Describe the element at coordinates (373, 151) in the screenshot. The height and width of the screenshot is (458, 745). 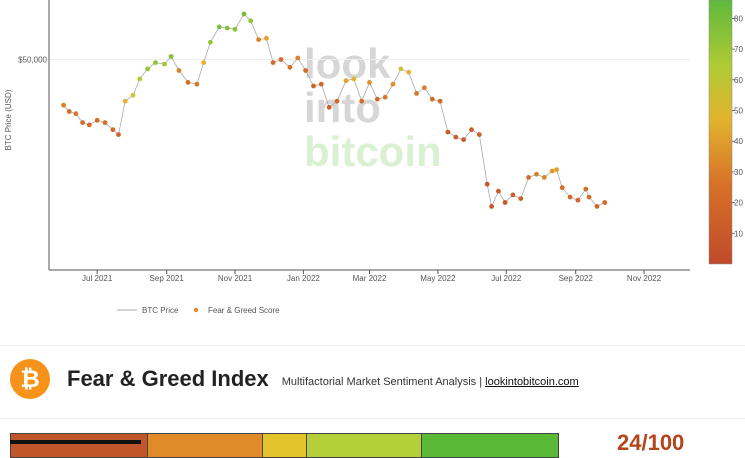
I see `watermark-word: bitcoin` at that location.